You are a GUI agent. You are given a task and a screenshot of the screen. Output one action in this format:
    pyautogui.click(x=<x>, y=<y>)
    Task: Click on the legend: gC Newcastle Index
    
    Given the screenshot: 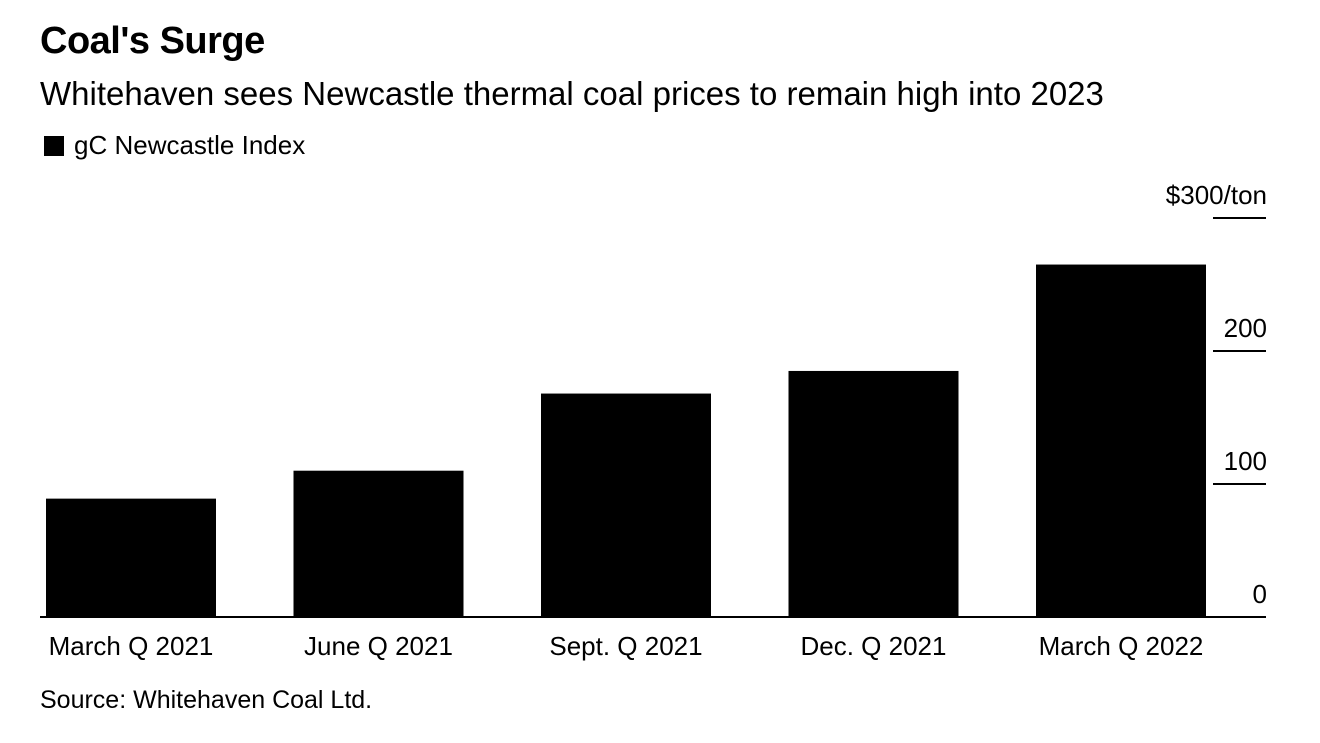 What is the action you would take?
    pyautogui.click(x=174, y=145)
    